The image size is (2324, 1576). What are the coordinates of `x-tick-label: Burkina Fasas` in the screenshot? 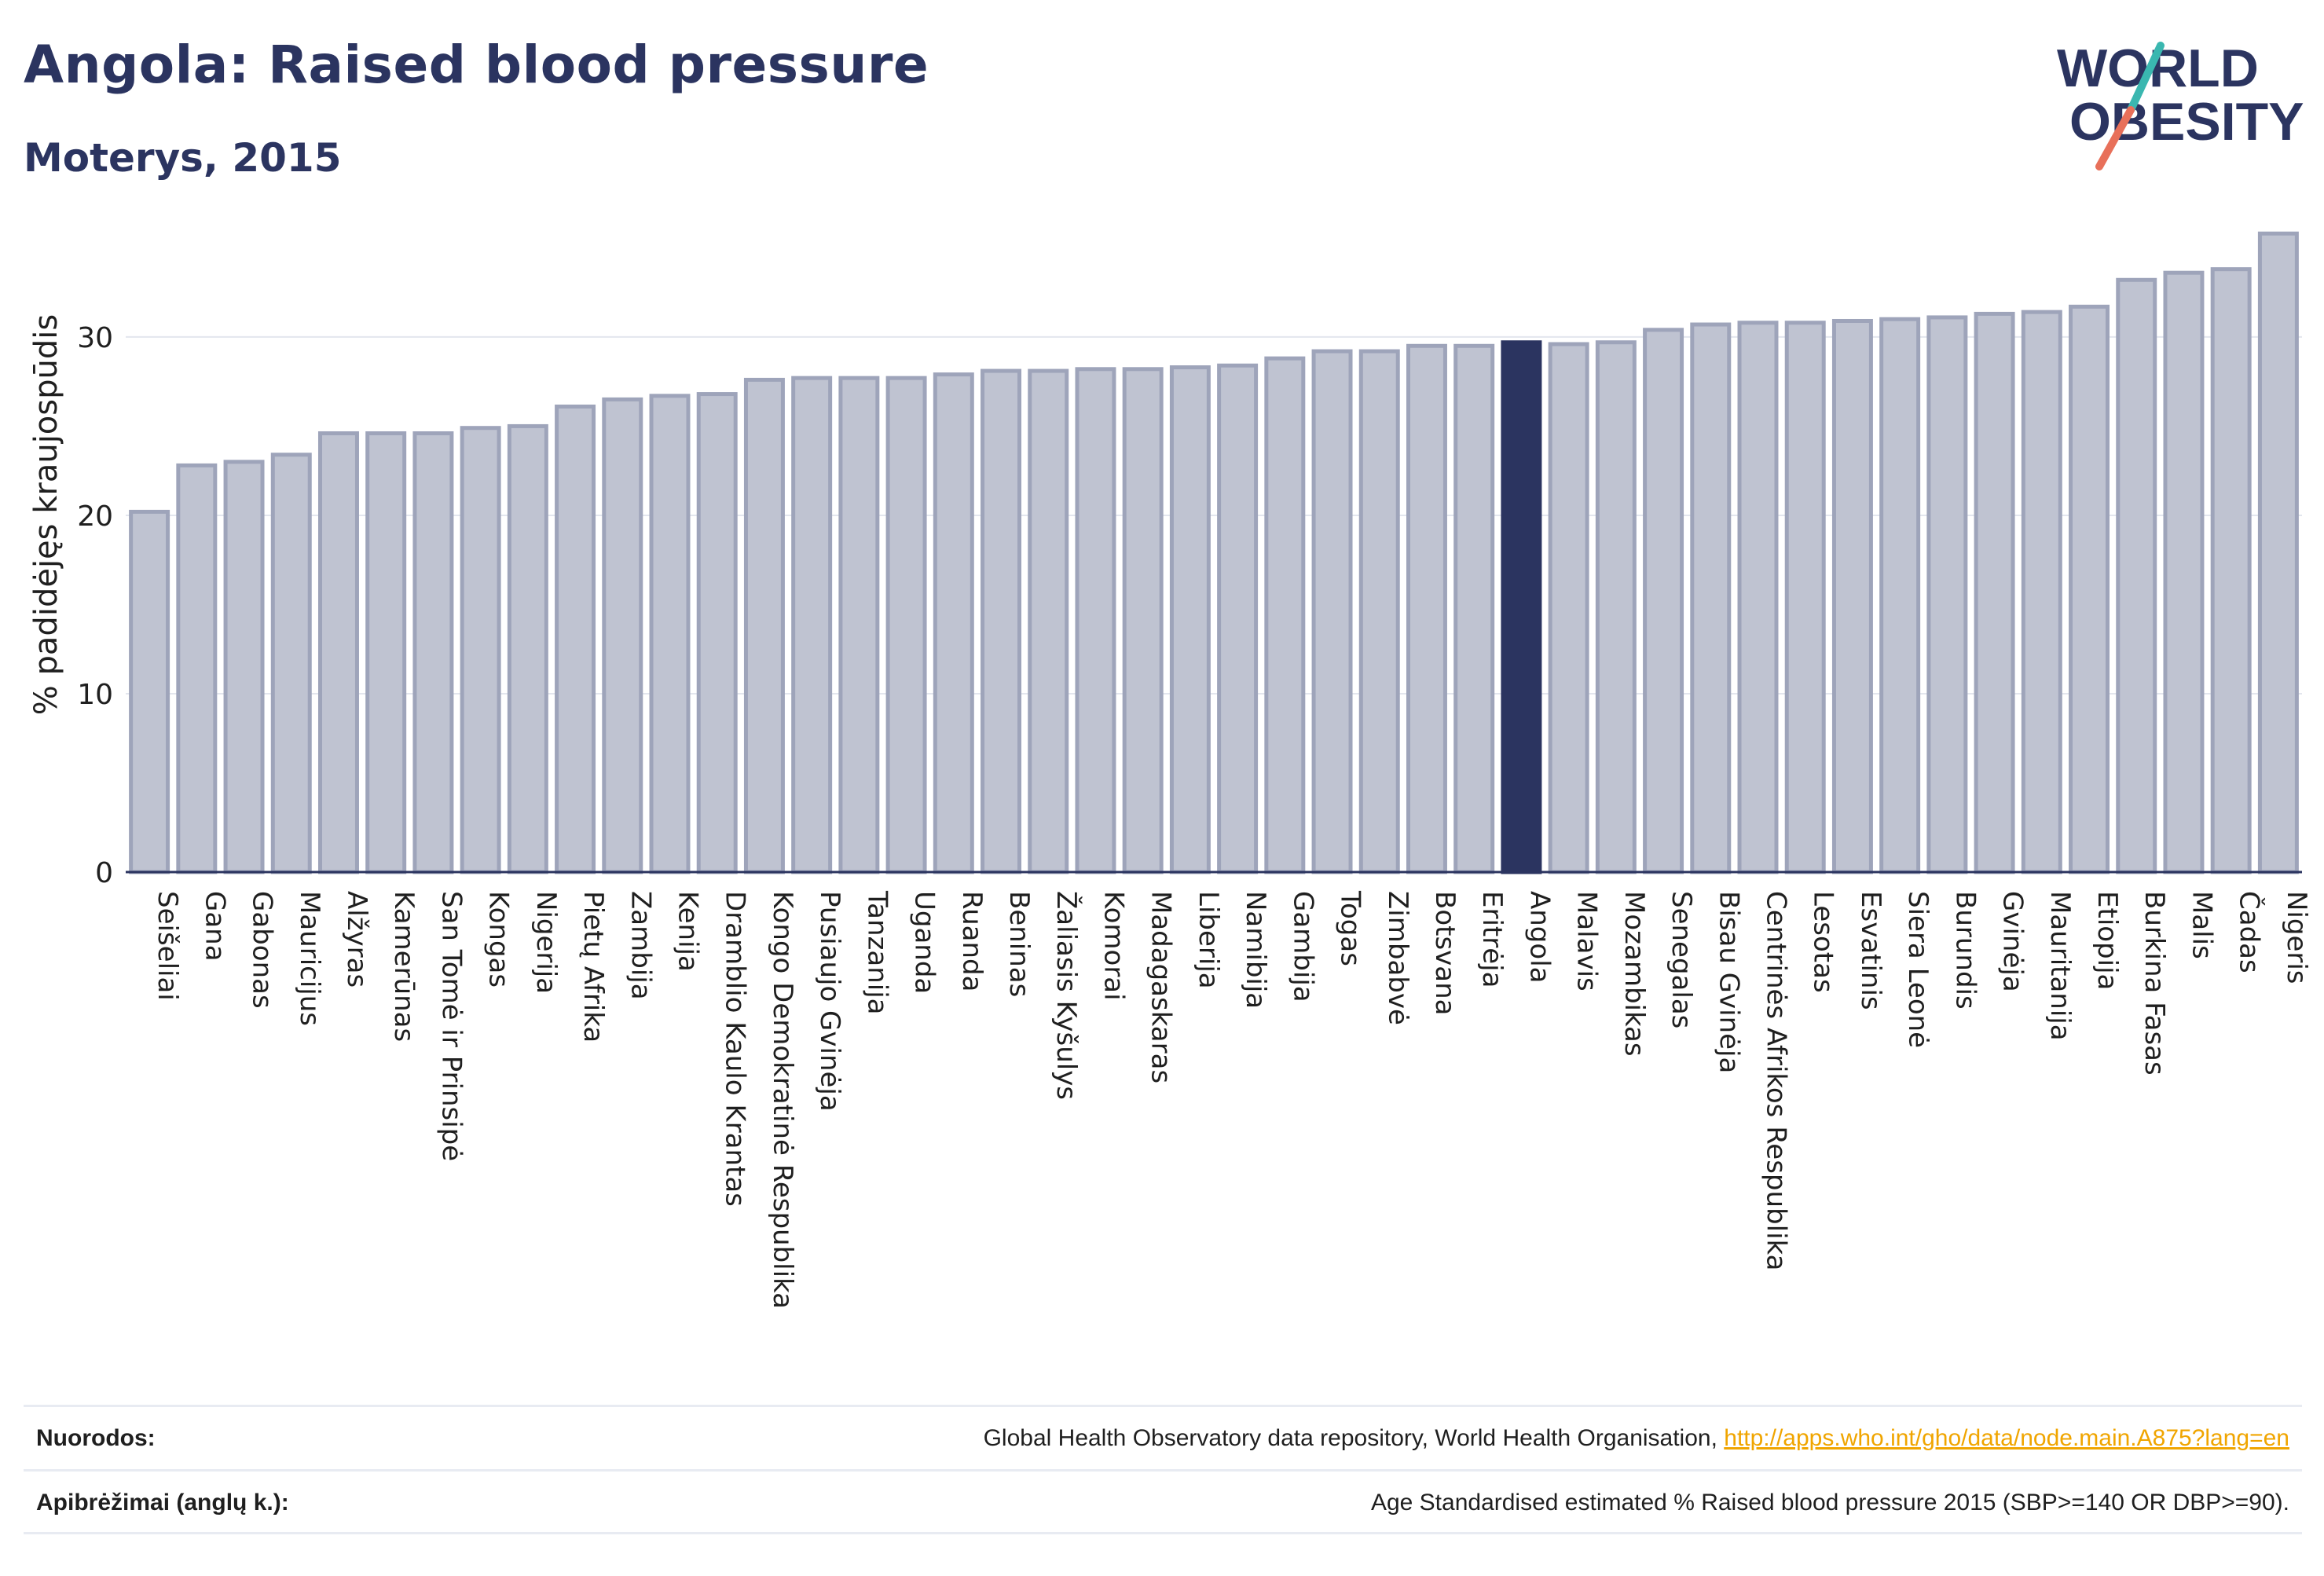 It's located at (2154, 983).